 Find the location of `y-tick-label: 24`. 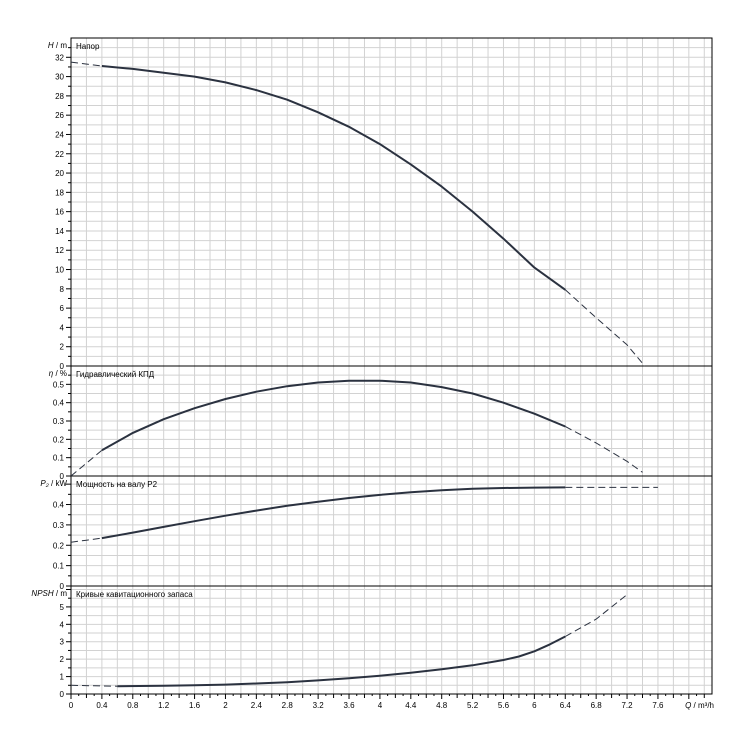

y-tick-label: 24 is located at coordinates (59, 134).